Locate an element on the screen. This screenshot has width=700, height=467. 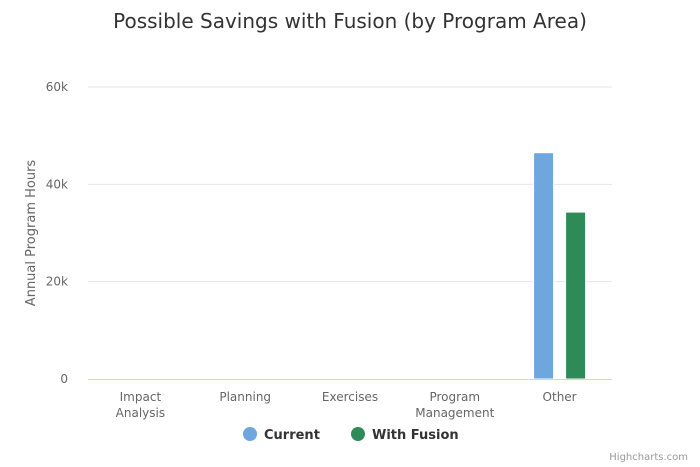
x-tick-label: Planning is located at coordinates (245, 397).